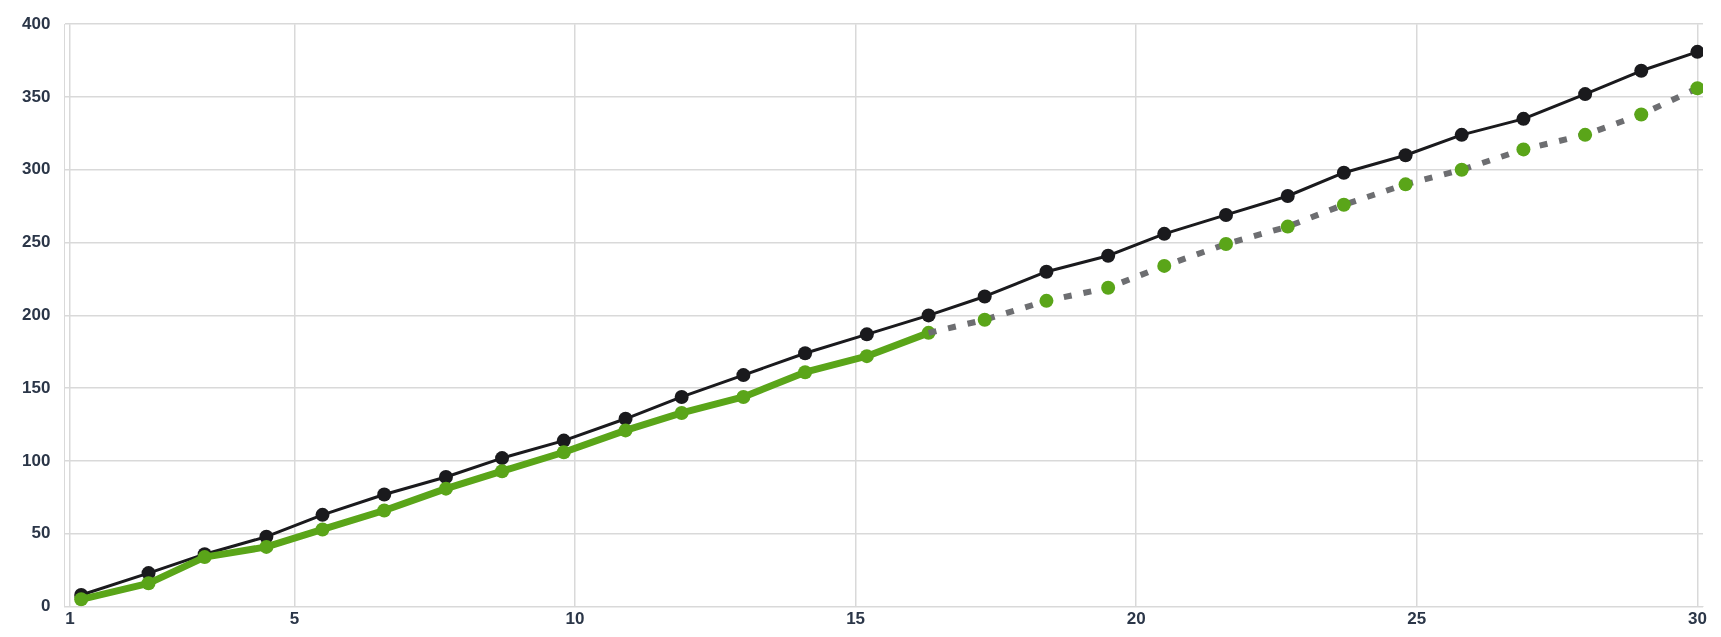 Image resolution: width=1721 pixels, height=637 pixels. What do you see at coordinates (45, 606) in the screenshot?
I see `y-tick-label: 0` at bounding box center [45, 606].